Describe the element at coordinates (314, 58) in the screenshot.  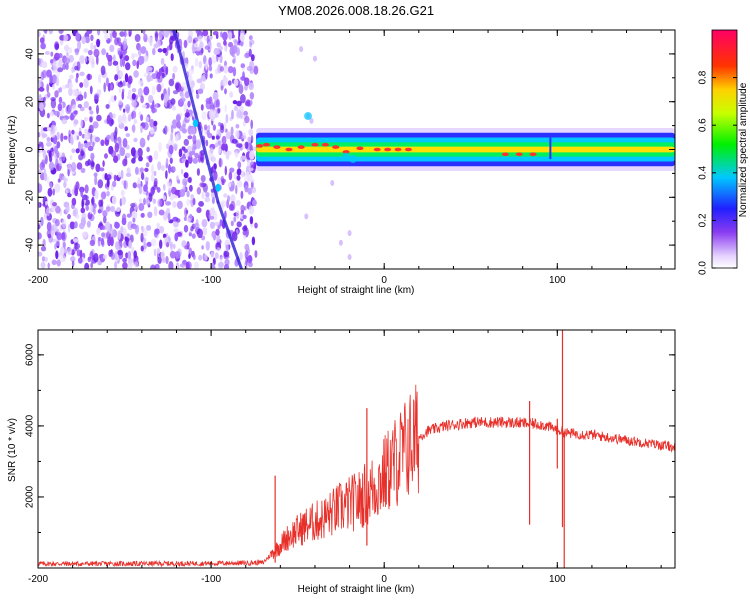
I see `sparse-dot` at that location.